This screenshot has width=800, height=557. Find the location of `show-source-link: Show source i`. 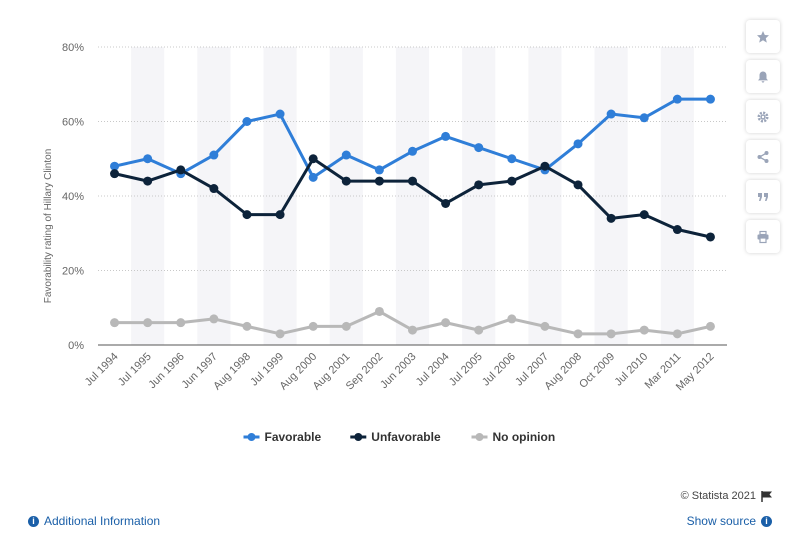

show-source-link: Show source i is located at coordinates (729, 521).